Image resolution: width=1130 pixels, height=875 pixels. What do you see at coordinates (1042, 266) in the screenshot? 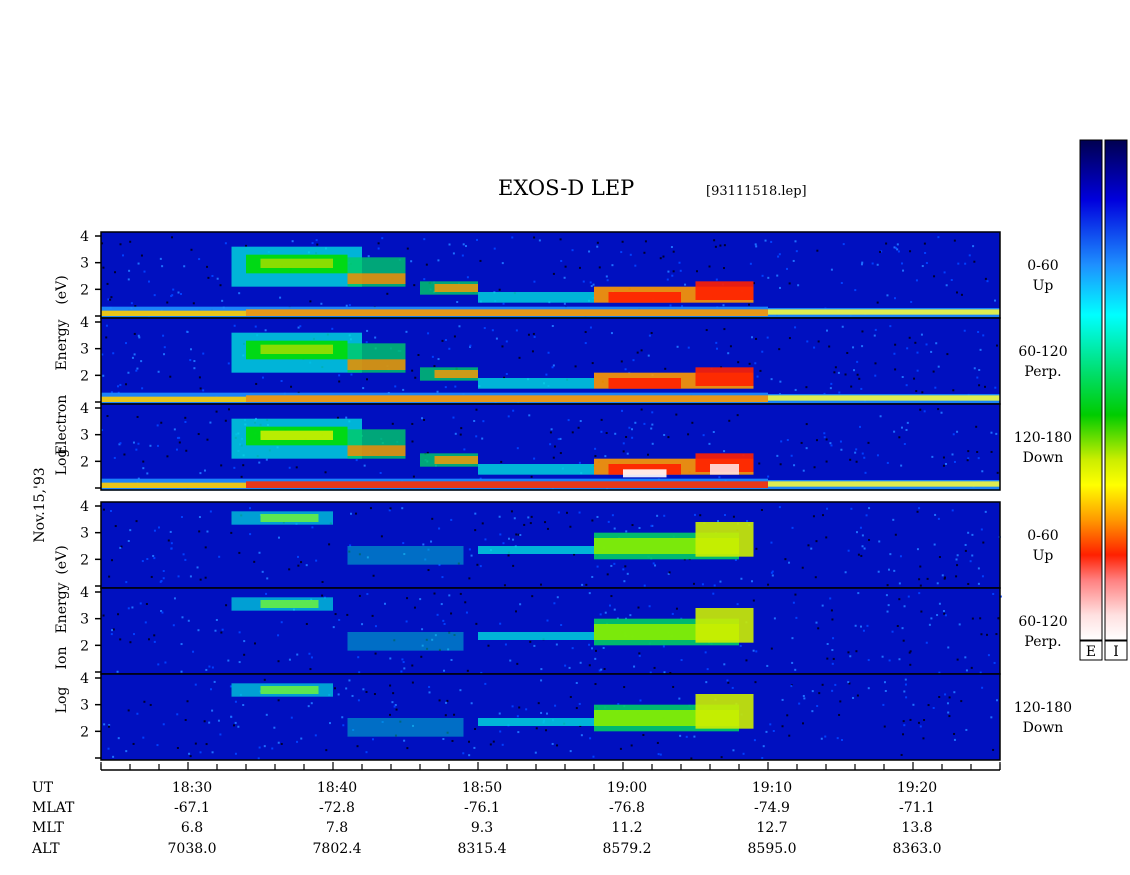
I see `pitch-range-label: 0-60` at bounding box center [1042, 266].